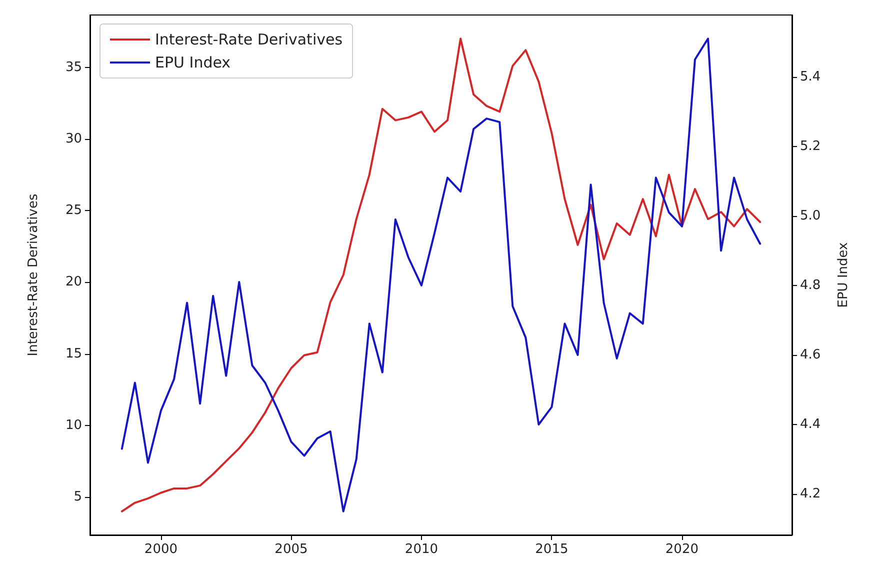  I want to click on y2-tick-label: 5.0, so click(810, 216).